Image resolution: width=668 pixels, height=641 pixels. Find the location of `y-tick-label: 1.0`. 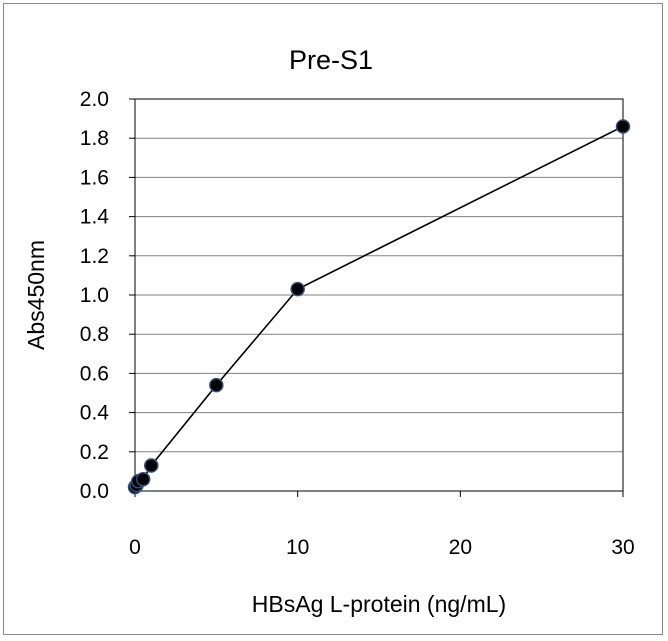

y-tick-label: 1.0 is located at coordinates (94, 295).